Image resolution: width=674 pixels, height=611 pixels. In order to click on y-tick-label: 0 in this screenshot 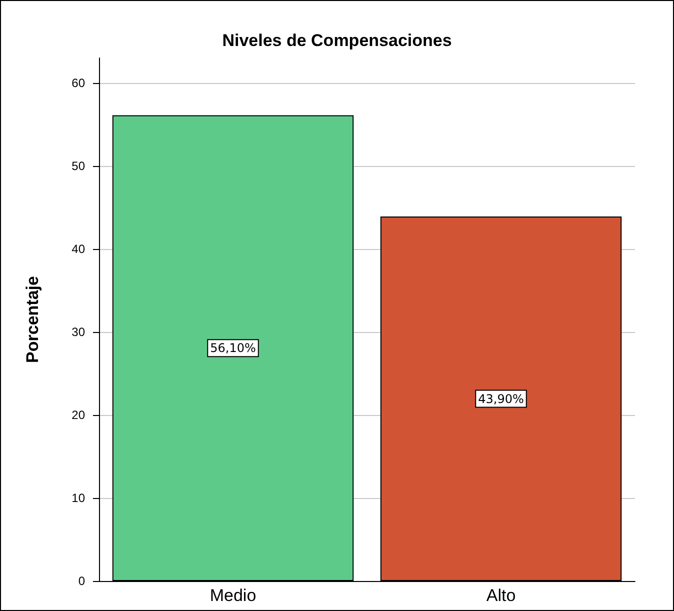, I will do `click(82, 581)`.